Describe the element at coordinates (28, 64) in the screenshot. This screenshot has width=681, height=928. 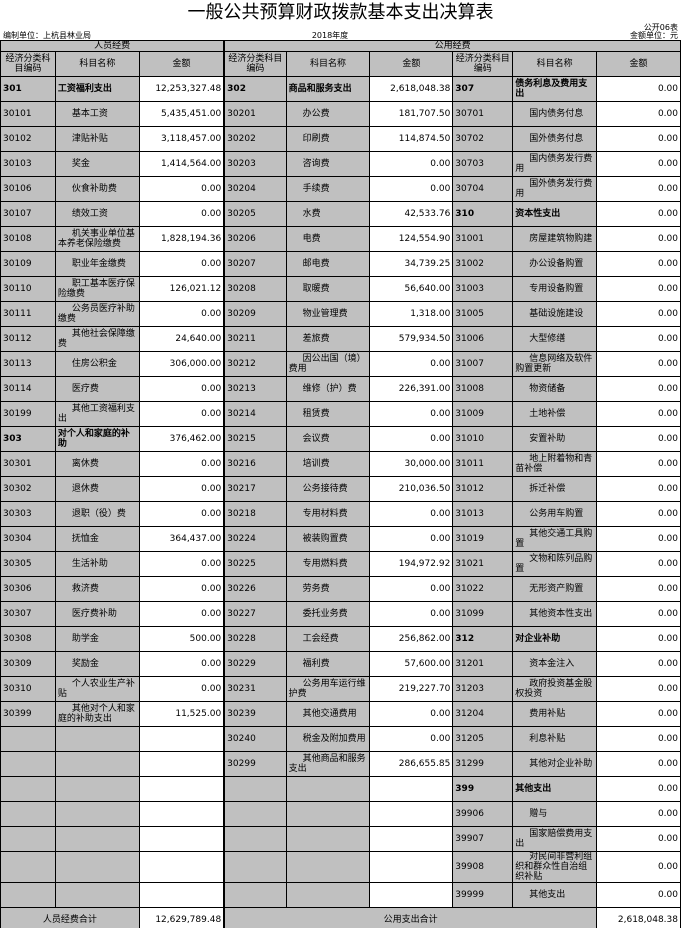
I see `column-header-code: 经济分类科目编码` at that location.